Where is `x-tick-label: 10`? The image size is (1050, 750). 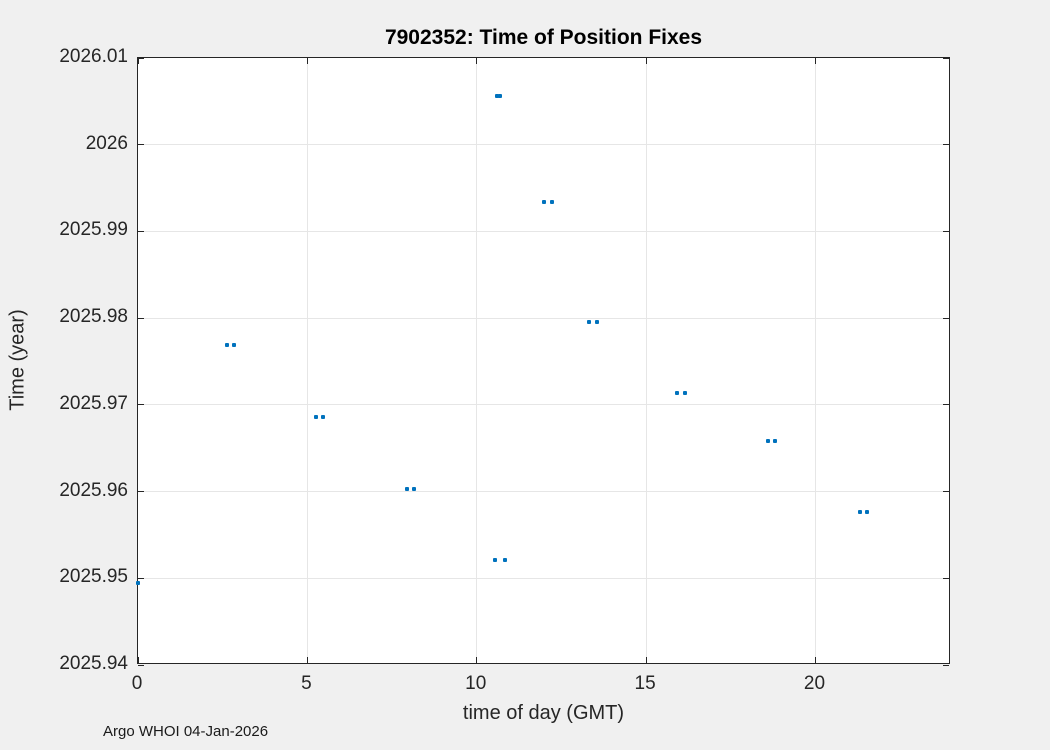
x-tick-label: 10 is located at coordinates (476, 683).